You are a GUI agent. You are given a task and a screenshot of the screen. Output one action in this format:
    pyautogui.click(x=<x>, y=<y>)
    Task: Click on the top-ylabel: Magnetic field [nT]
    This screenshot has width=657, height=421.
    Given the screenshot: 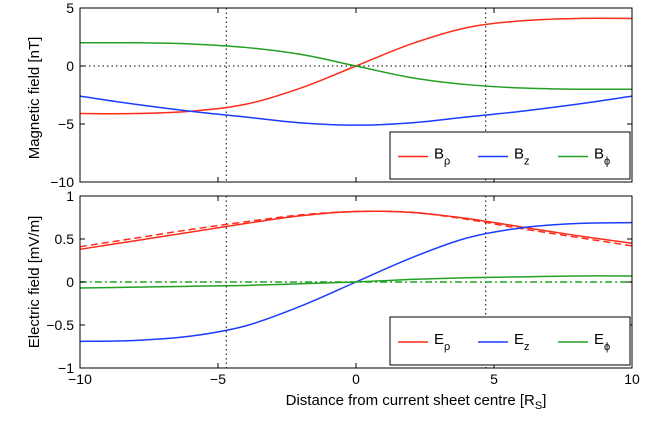 What is the action you would take?
    pyautogui.click(x=34, y=98)
    